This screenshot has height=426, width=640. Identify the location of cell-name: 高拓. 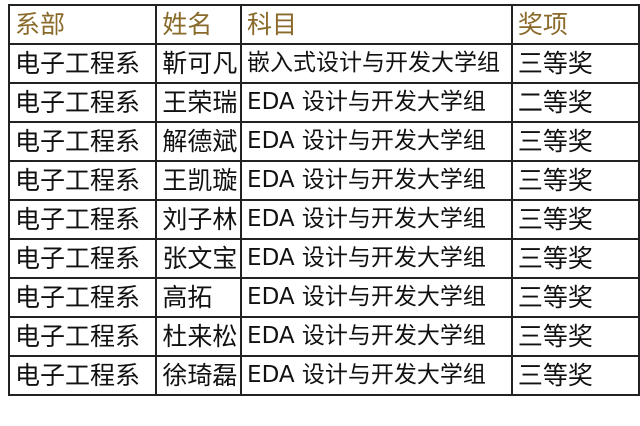
(199, 297).